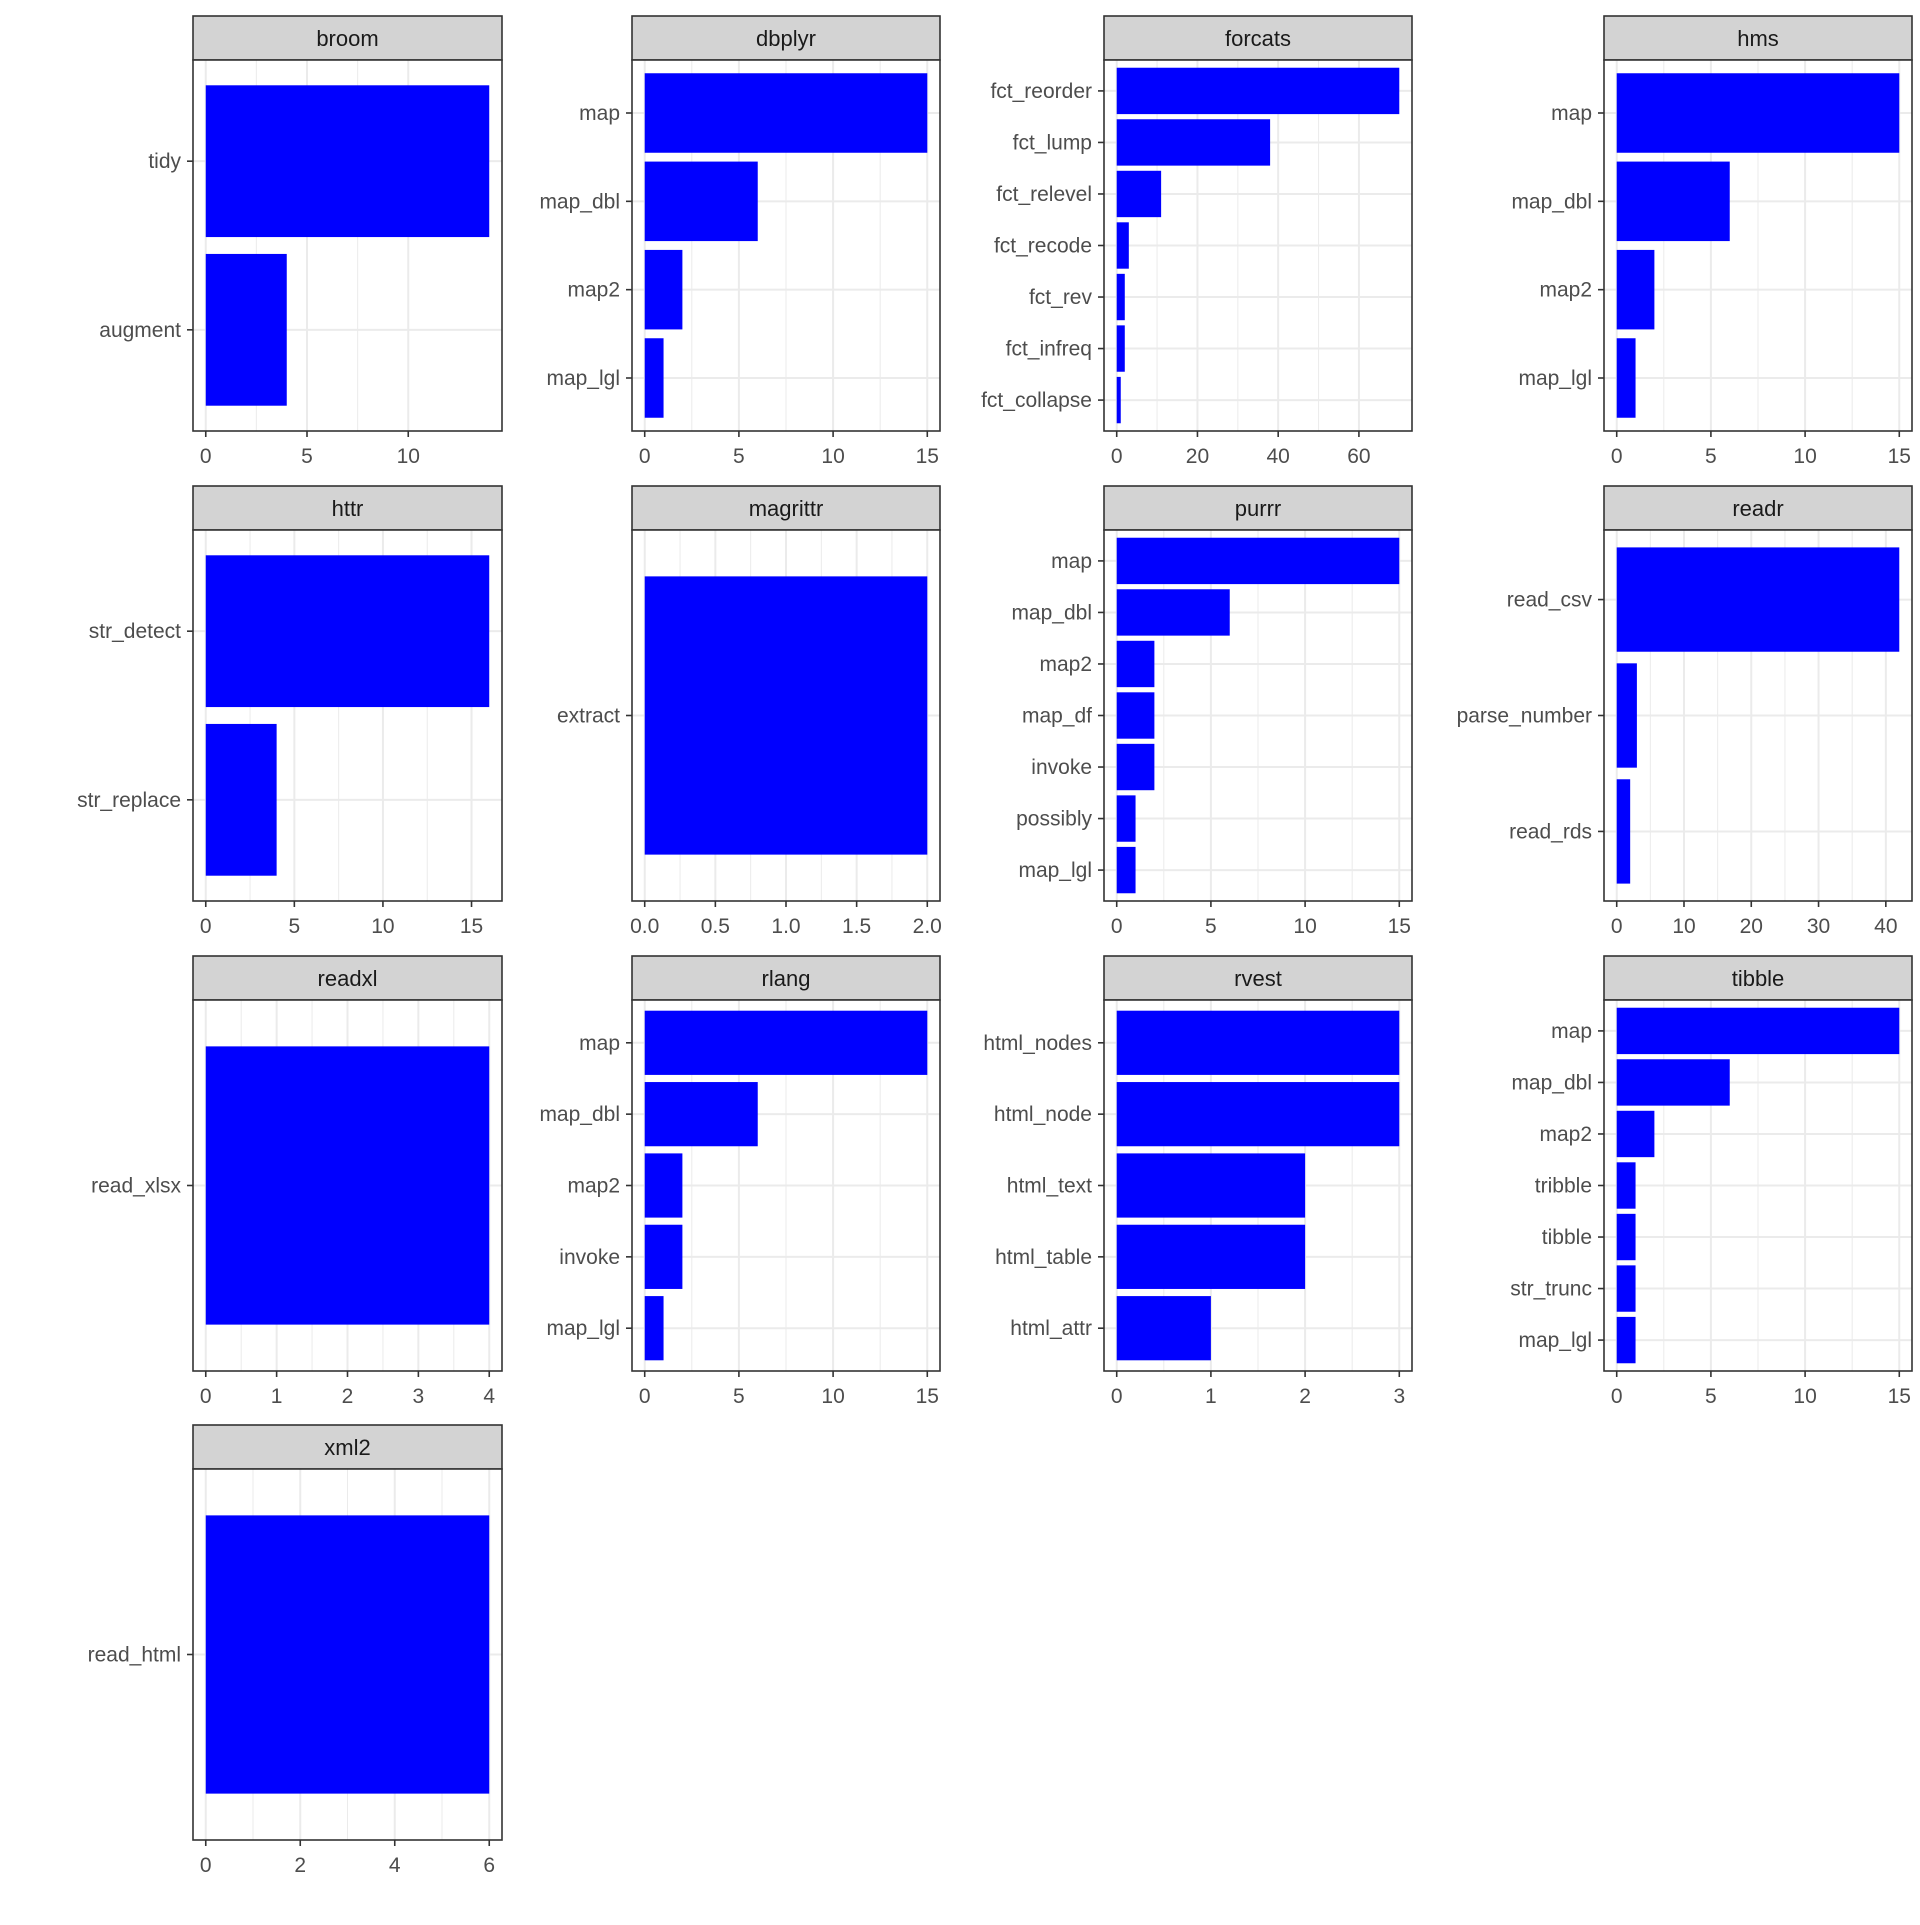 The image size is (1920, 1925). Describe the element at coordinates (1054, 819) in the screenshot. I see `y-tick-label: possibly` at that location.